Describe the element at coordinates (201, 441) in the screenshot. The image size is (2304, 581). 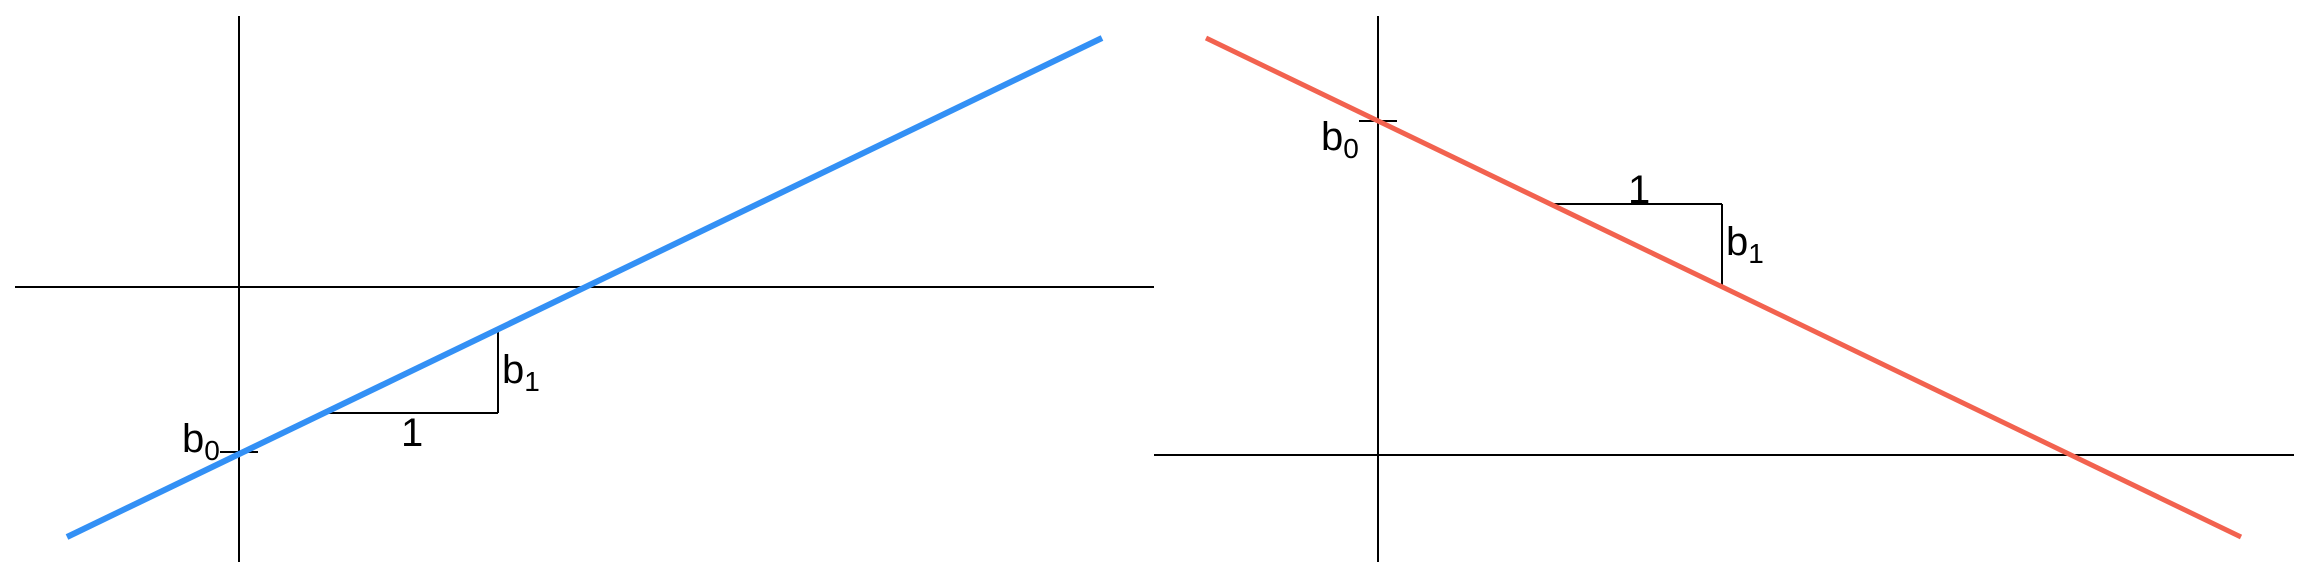
I see `left-intercept-label: b0` at that location.